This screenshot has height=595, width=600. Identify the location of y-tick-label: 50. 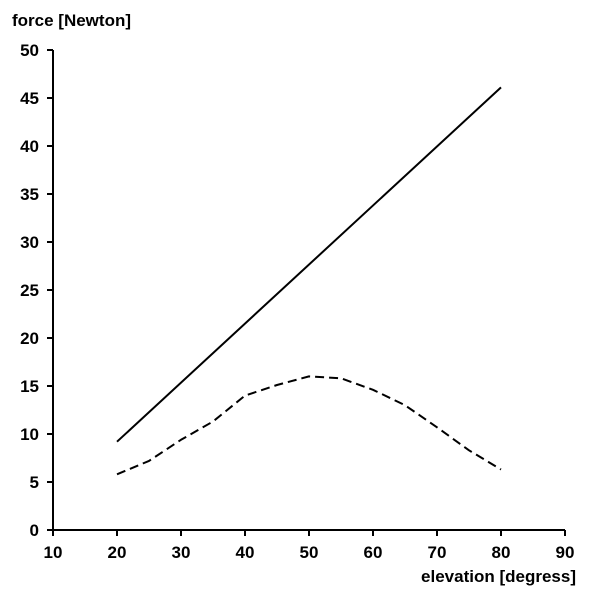
(29, 50).